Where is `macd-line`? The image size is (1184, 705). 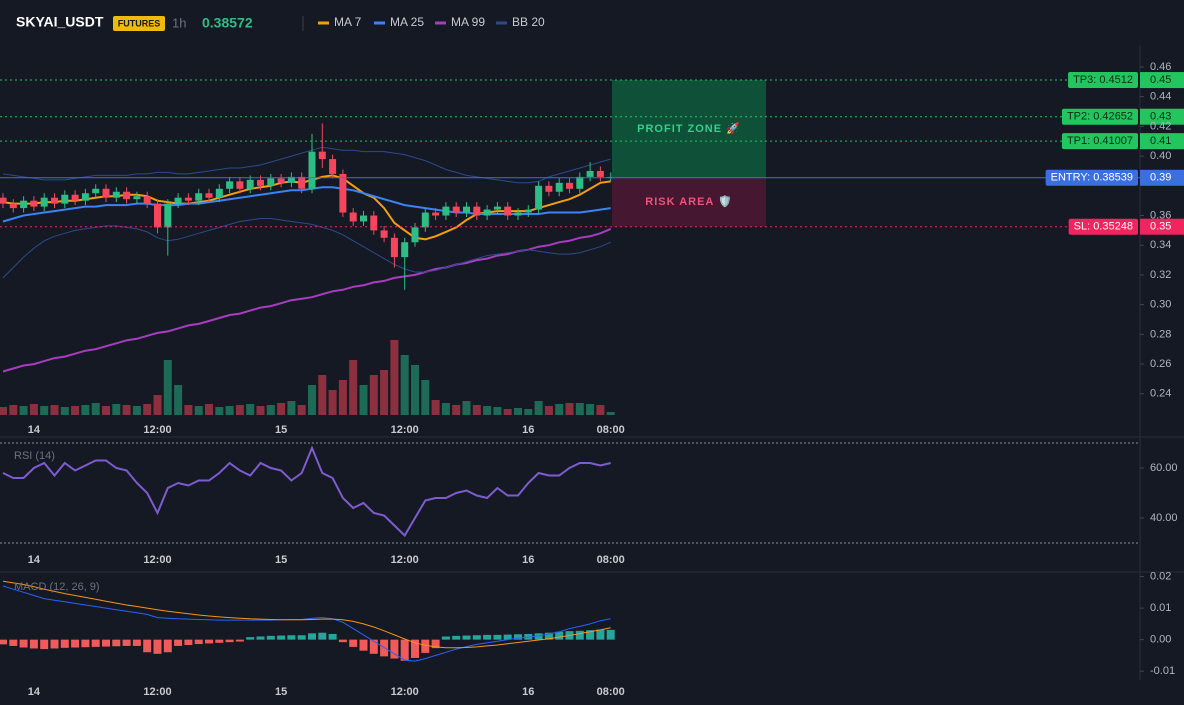
macd-line is located at coordinates (306, 623).